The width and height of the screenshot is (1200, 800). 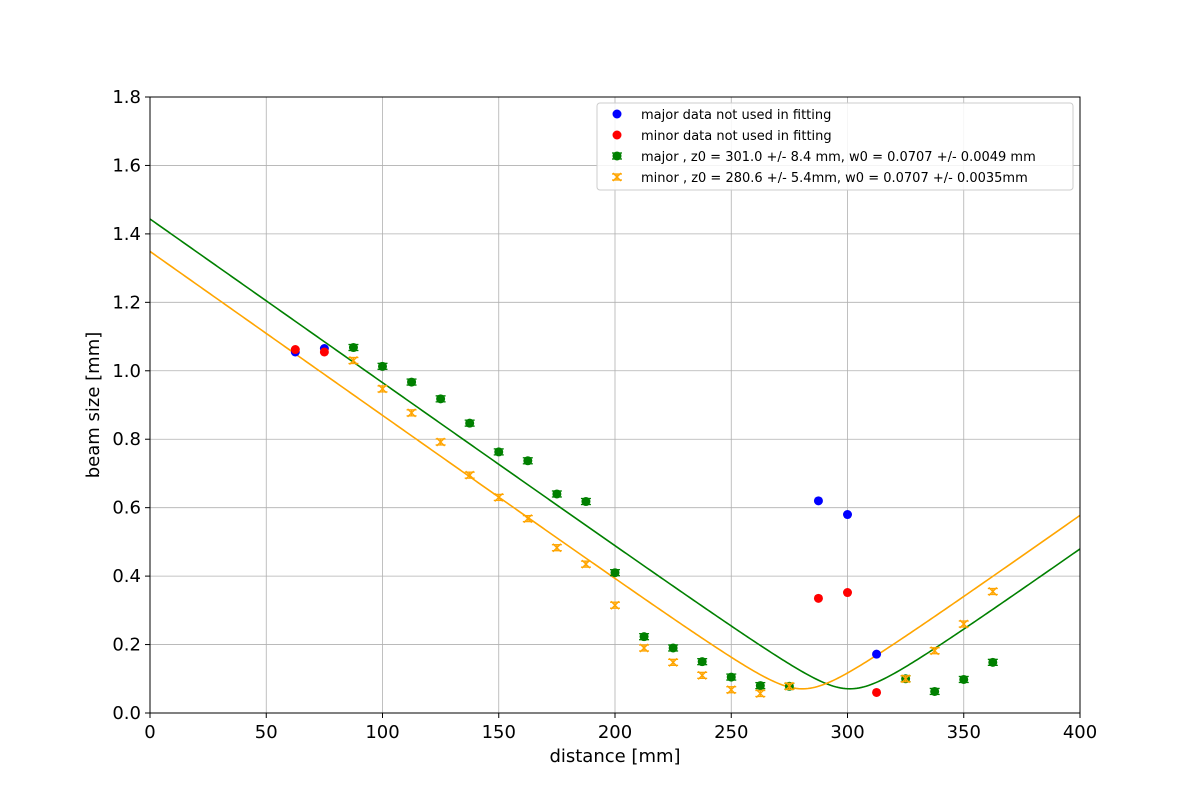 What do you see at coordinates (266, 732) in the screenshot?
I see `x-tick-label: 50` at bounding box center [266, 732].